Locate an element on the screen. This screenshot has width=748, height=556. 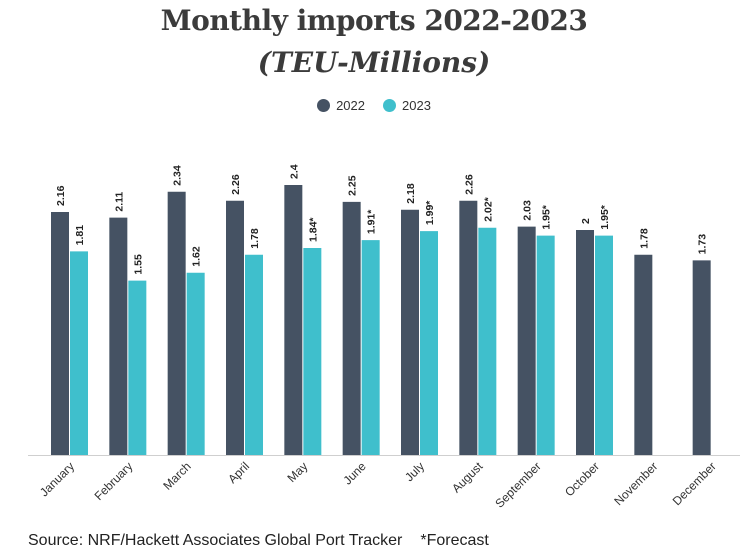
legend-item-2022: 2022 is located at coordinates (341, 105).